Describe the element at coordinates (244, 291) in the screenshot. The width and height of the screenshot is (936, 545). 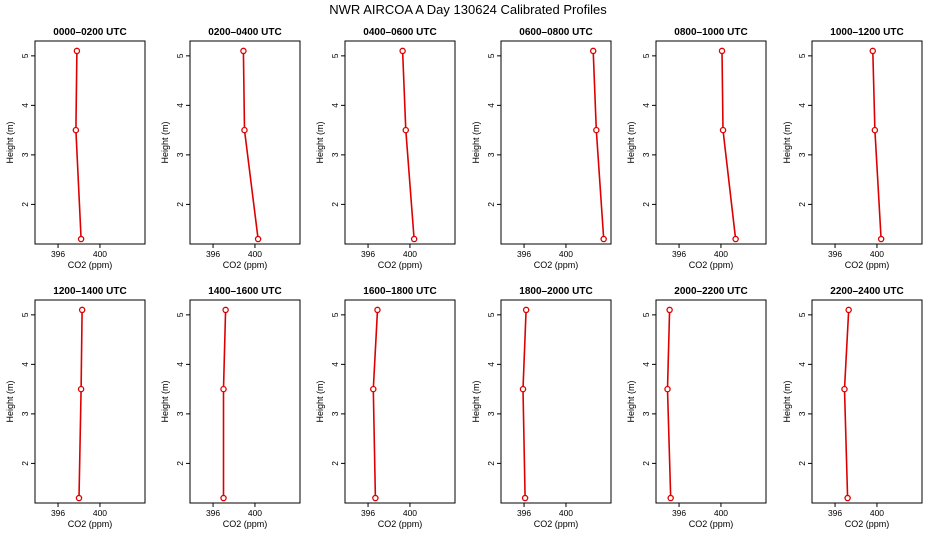
I see `panel-title: 1400–1600 UTC` at that location.